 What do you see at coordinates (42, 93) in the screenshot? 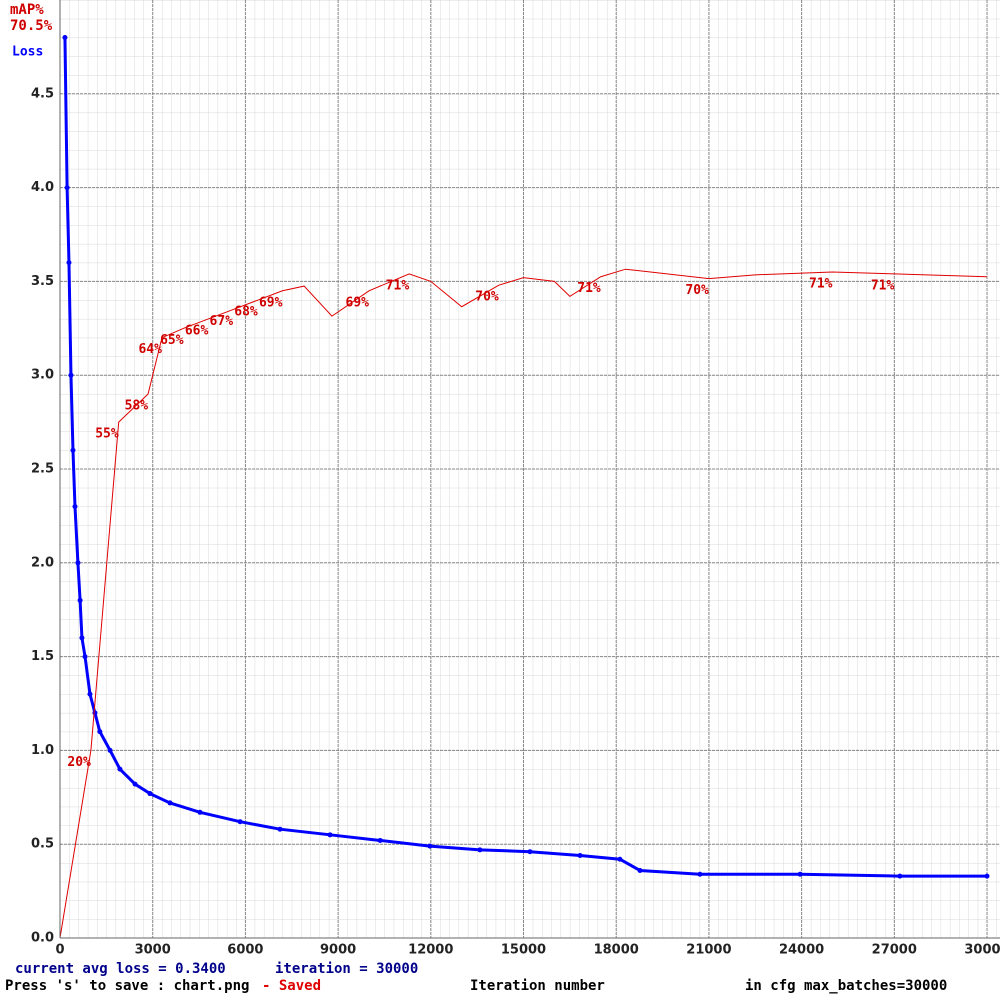
I see `y-tick-label: 4.5` at bounding box center [42, 93].